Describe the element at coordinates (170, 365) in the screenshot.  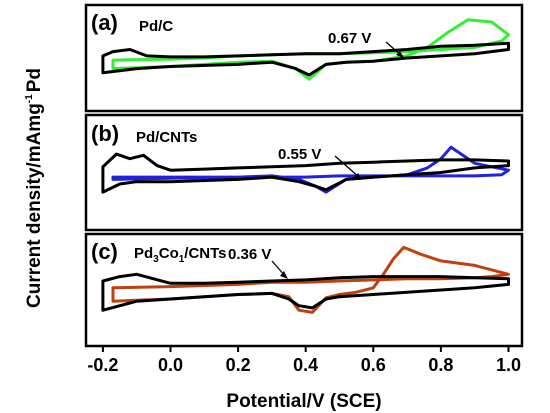
I see `x-tick-label: 0.0` at that location.